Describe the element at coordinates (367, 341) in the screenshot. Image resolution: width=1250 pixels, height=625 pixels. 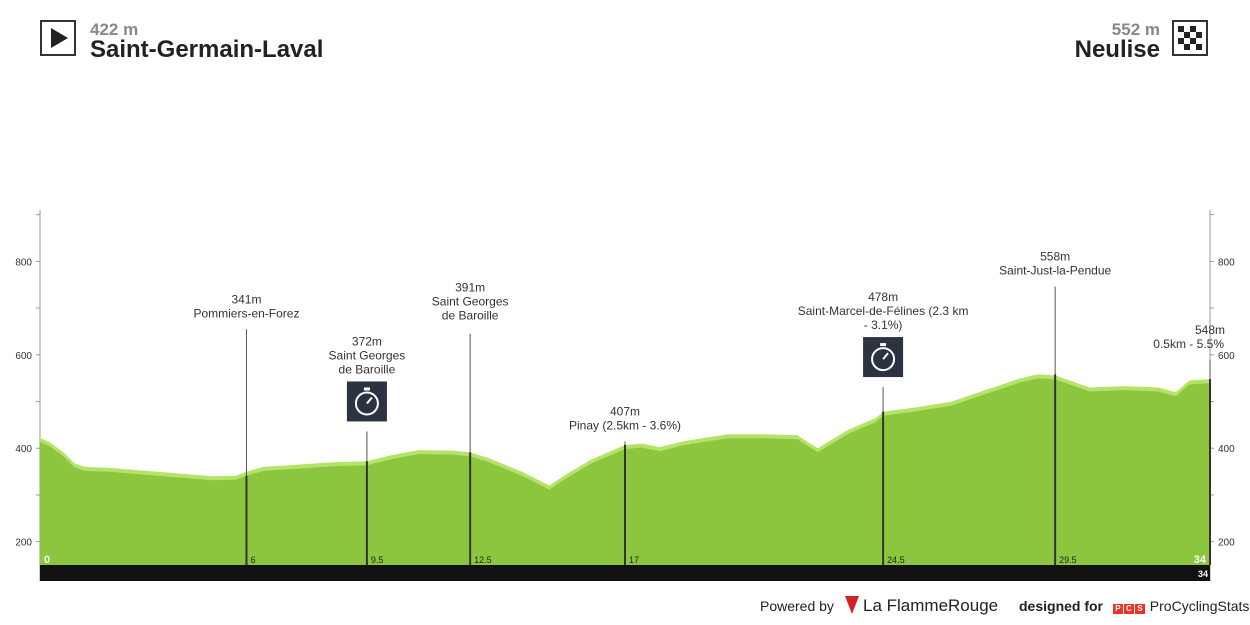
I see `climb-elevation-label: 372m` at that location.